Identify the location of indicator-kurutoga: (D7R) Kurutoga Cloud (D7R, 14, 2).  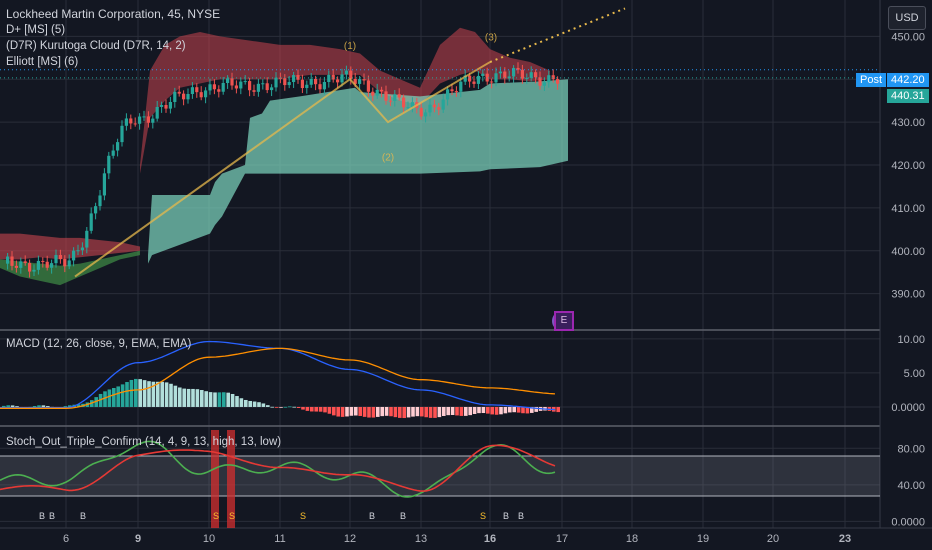
(96, 46).